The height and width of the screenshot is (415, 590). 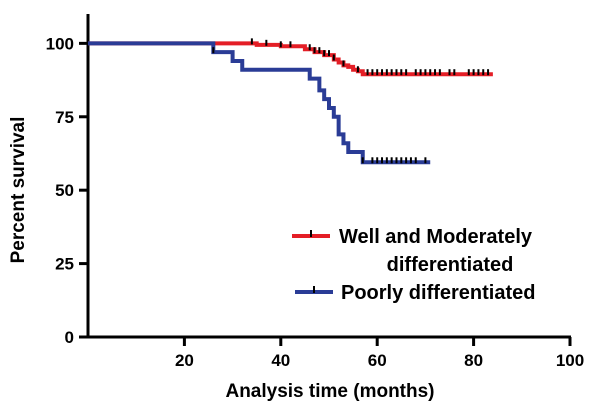 I want to click on y-tick-label: 100, so click(x=60, y=43).